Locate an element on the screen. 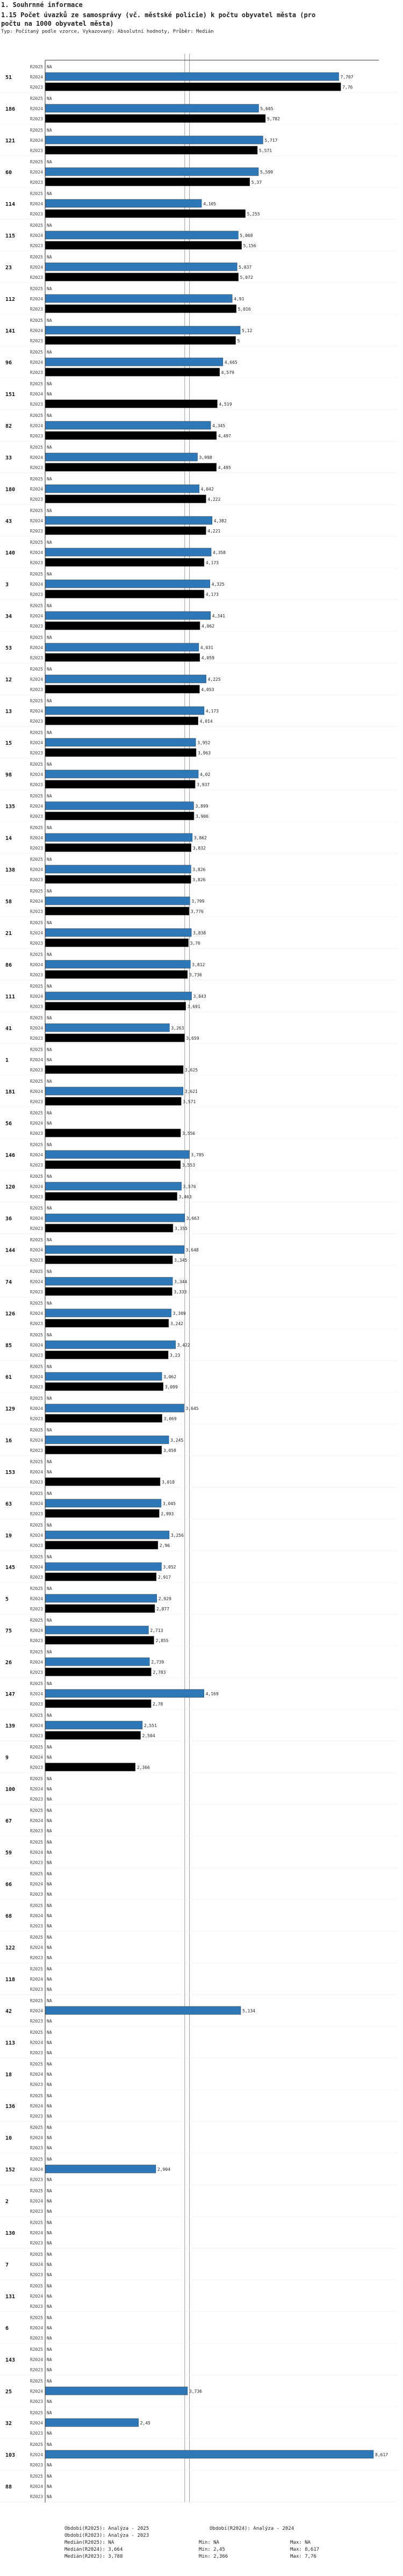  value-label: 2,96 is located at coordinates (165, 1545).